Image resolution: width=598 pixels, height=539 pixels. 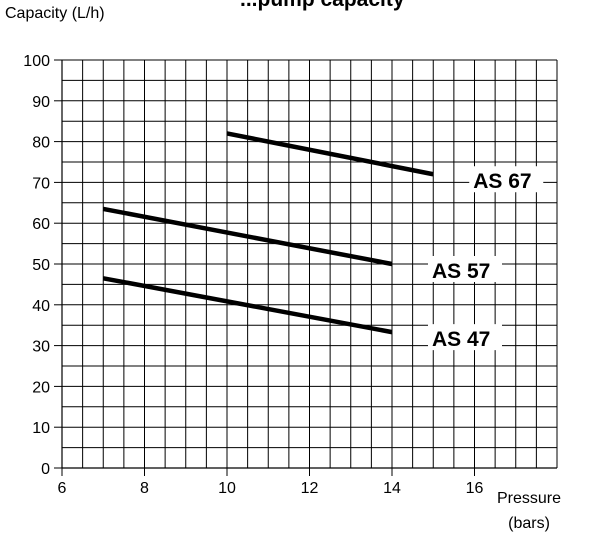 What do you see at coordinates (41, 143) in the screenshot?
I see `y-tick-label: 80` at bounding box center [41, 143].